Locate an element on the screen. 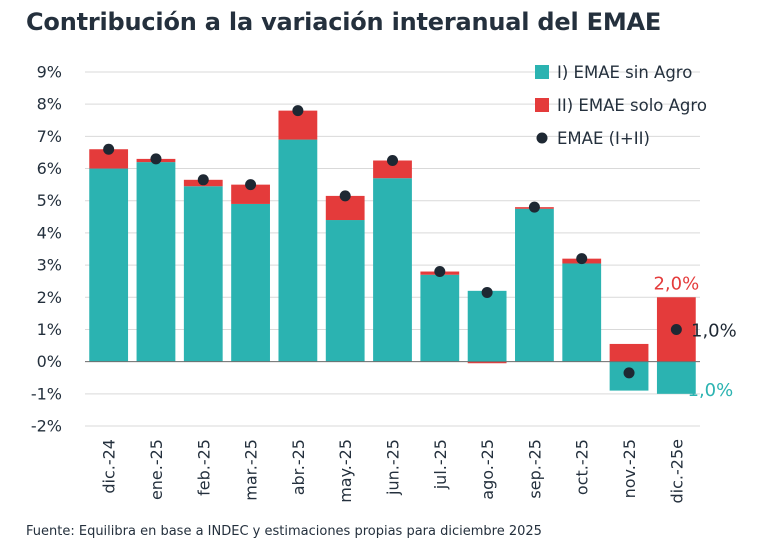  x-tick-label: jun.-25 is located at coordinates (393, 467).